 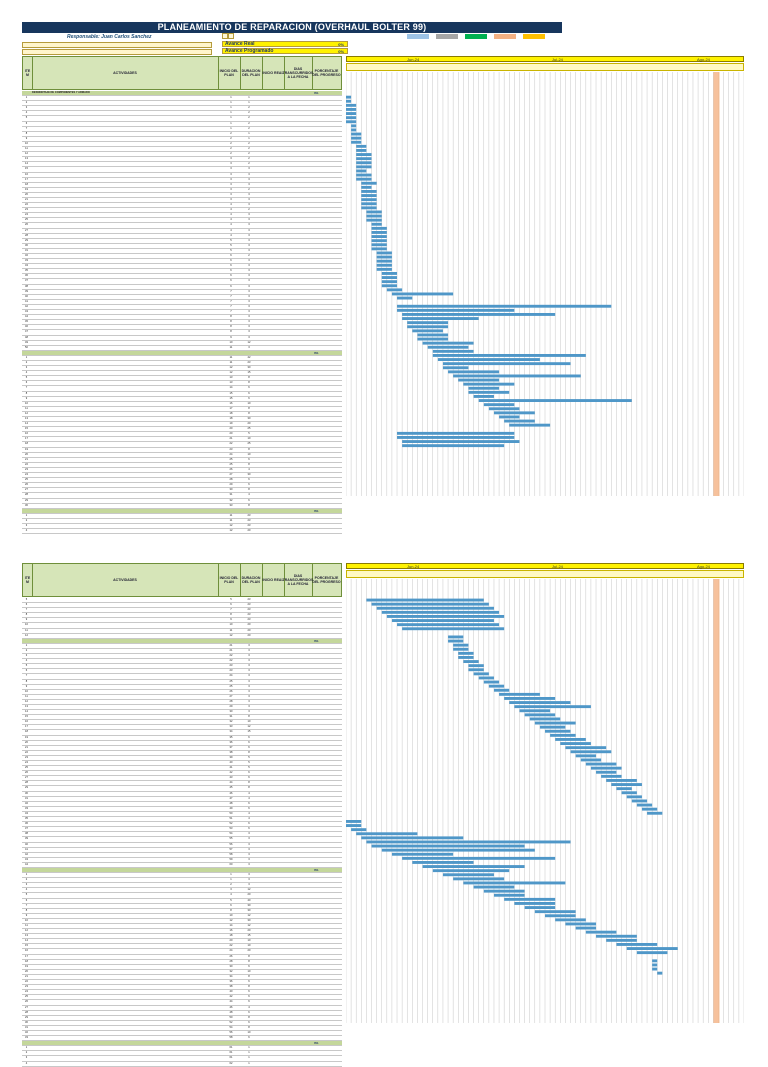 What do you see at coordinates (182, 865) in the screenshot?
I see `table-row: 44 60 3` at bounding box center [182, 865].